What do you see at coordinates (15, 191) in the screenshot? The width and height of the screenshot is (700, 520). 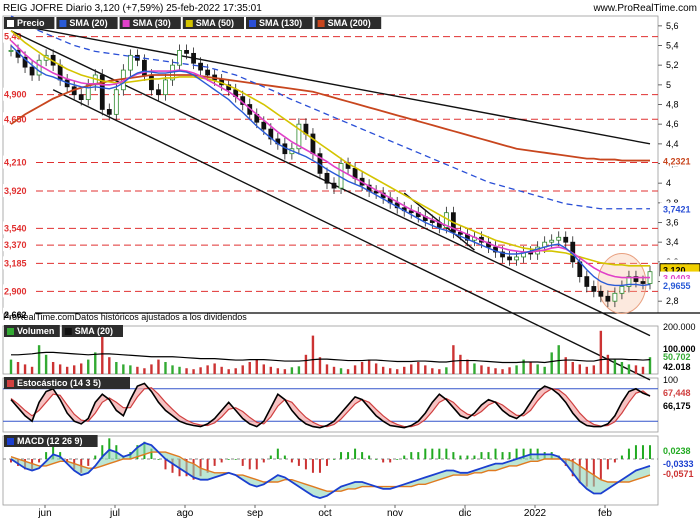 I see `level-label: 3,920` at bounding box center [15, 191].